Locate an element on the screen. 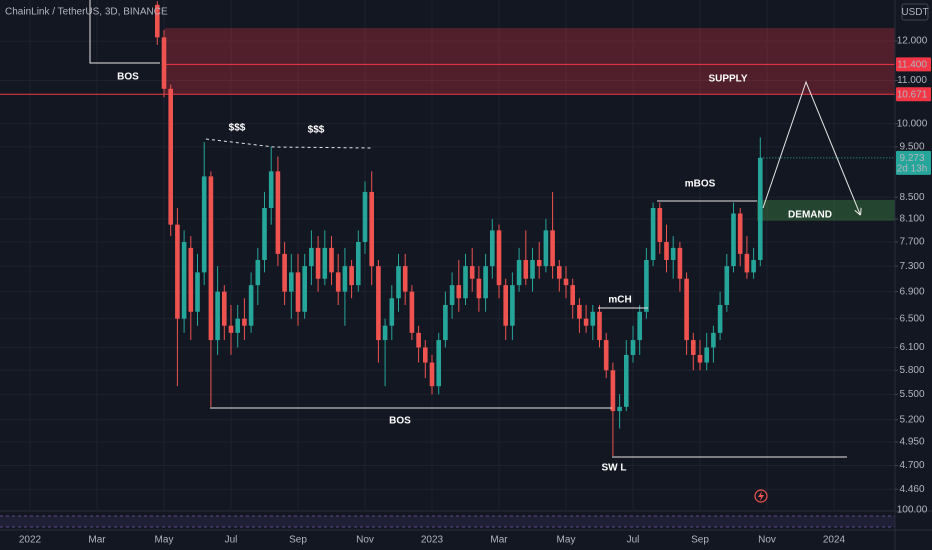  x-tick-label: 2024 is located at coordinates (834, 540).